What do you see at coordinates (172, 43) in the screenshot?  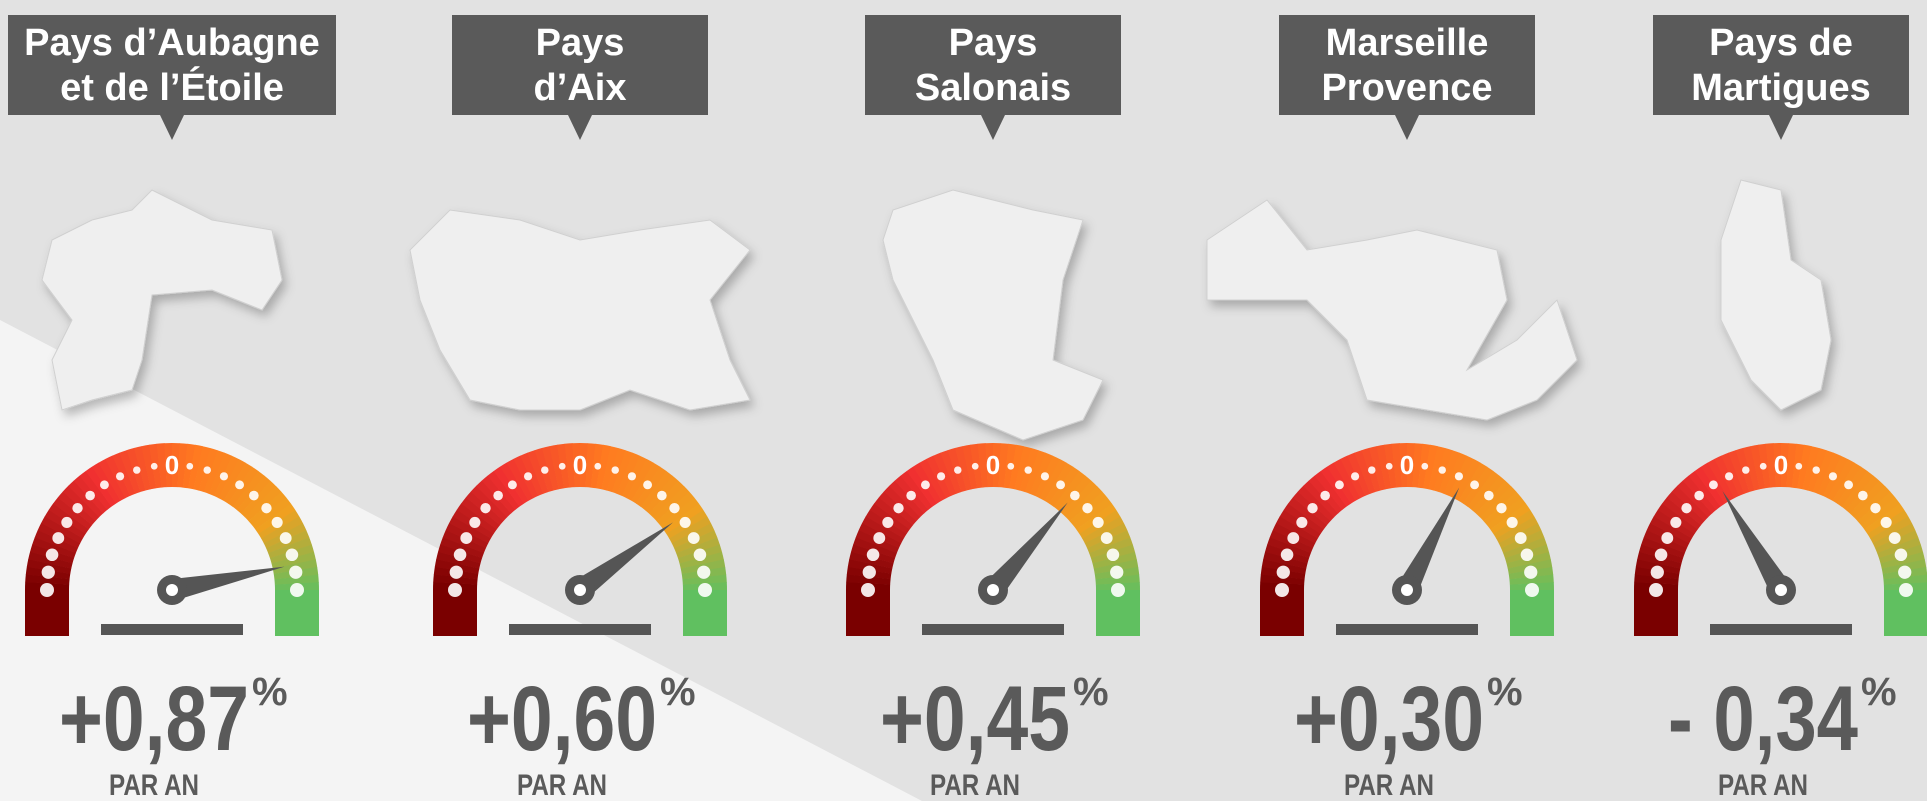 I see `region-name: Pays d’Aubagne` at bounding box center [172, 43].